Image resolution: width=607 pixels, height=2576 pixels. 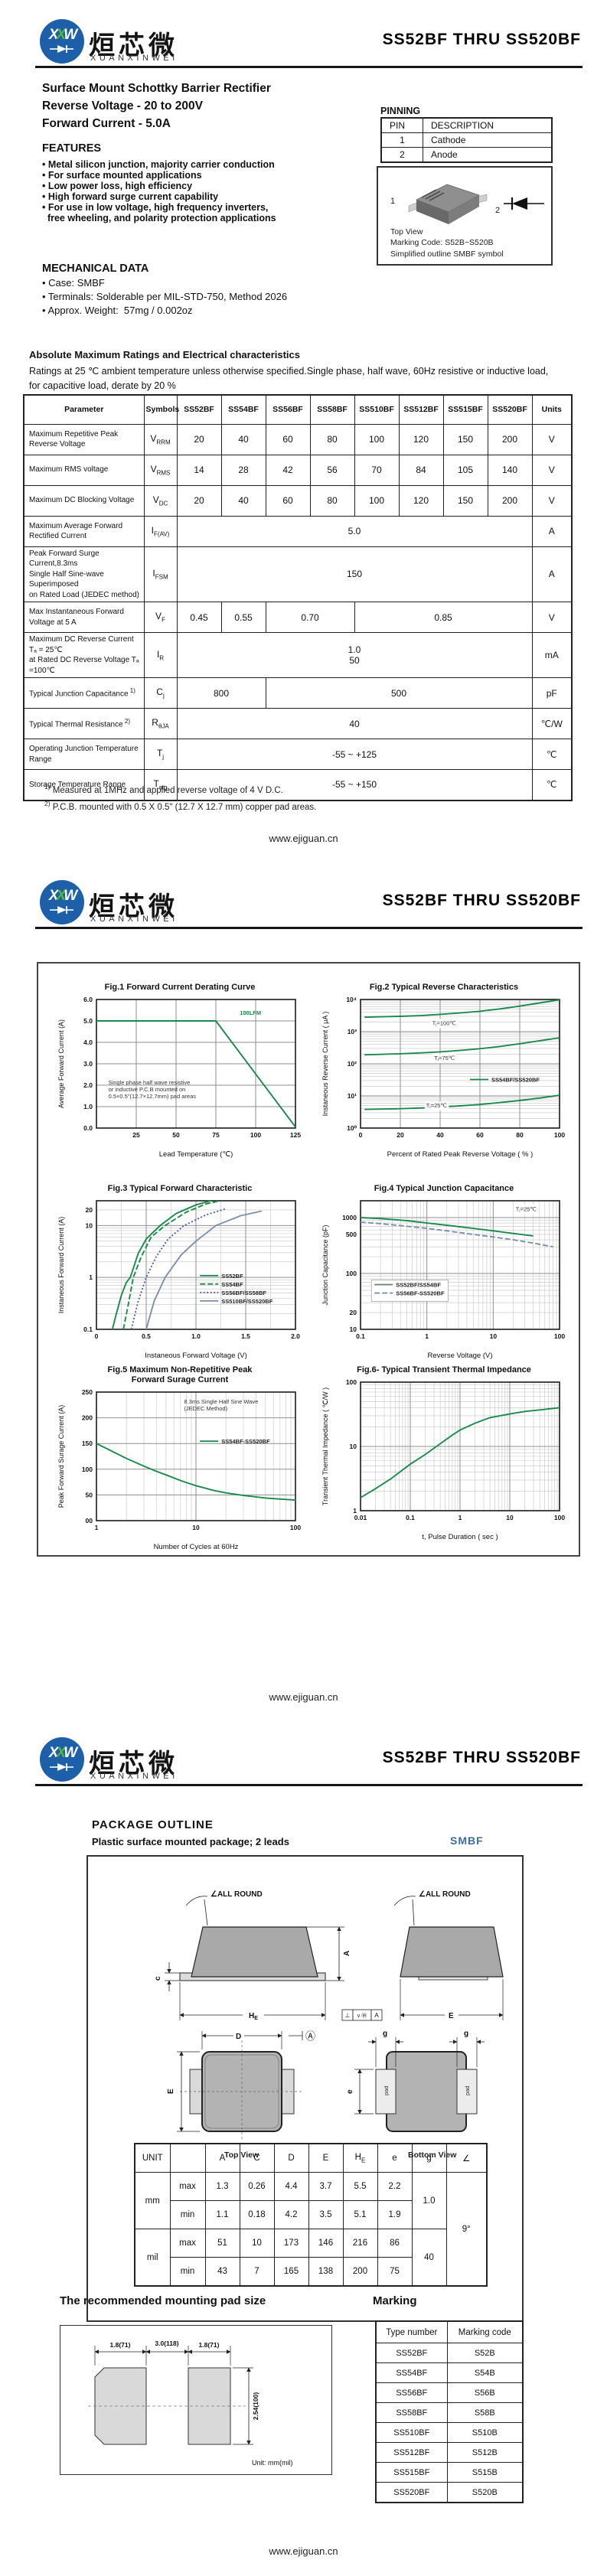 What do you see at coordinates (251, 1012) in the screenshot?
I see `svg-text: 100LFM` at bounding box center [251, 1012].